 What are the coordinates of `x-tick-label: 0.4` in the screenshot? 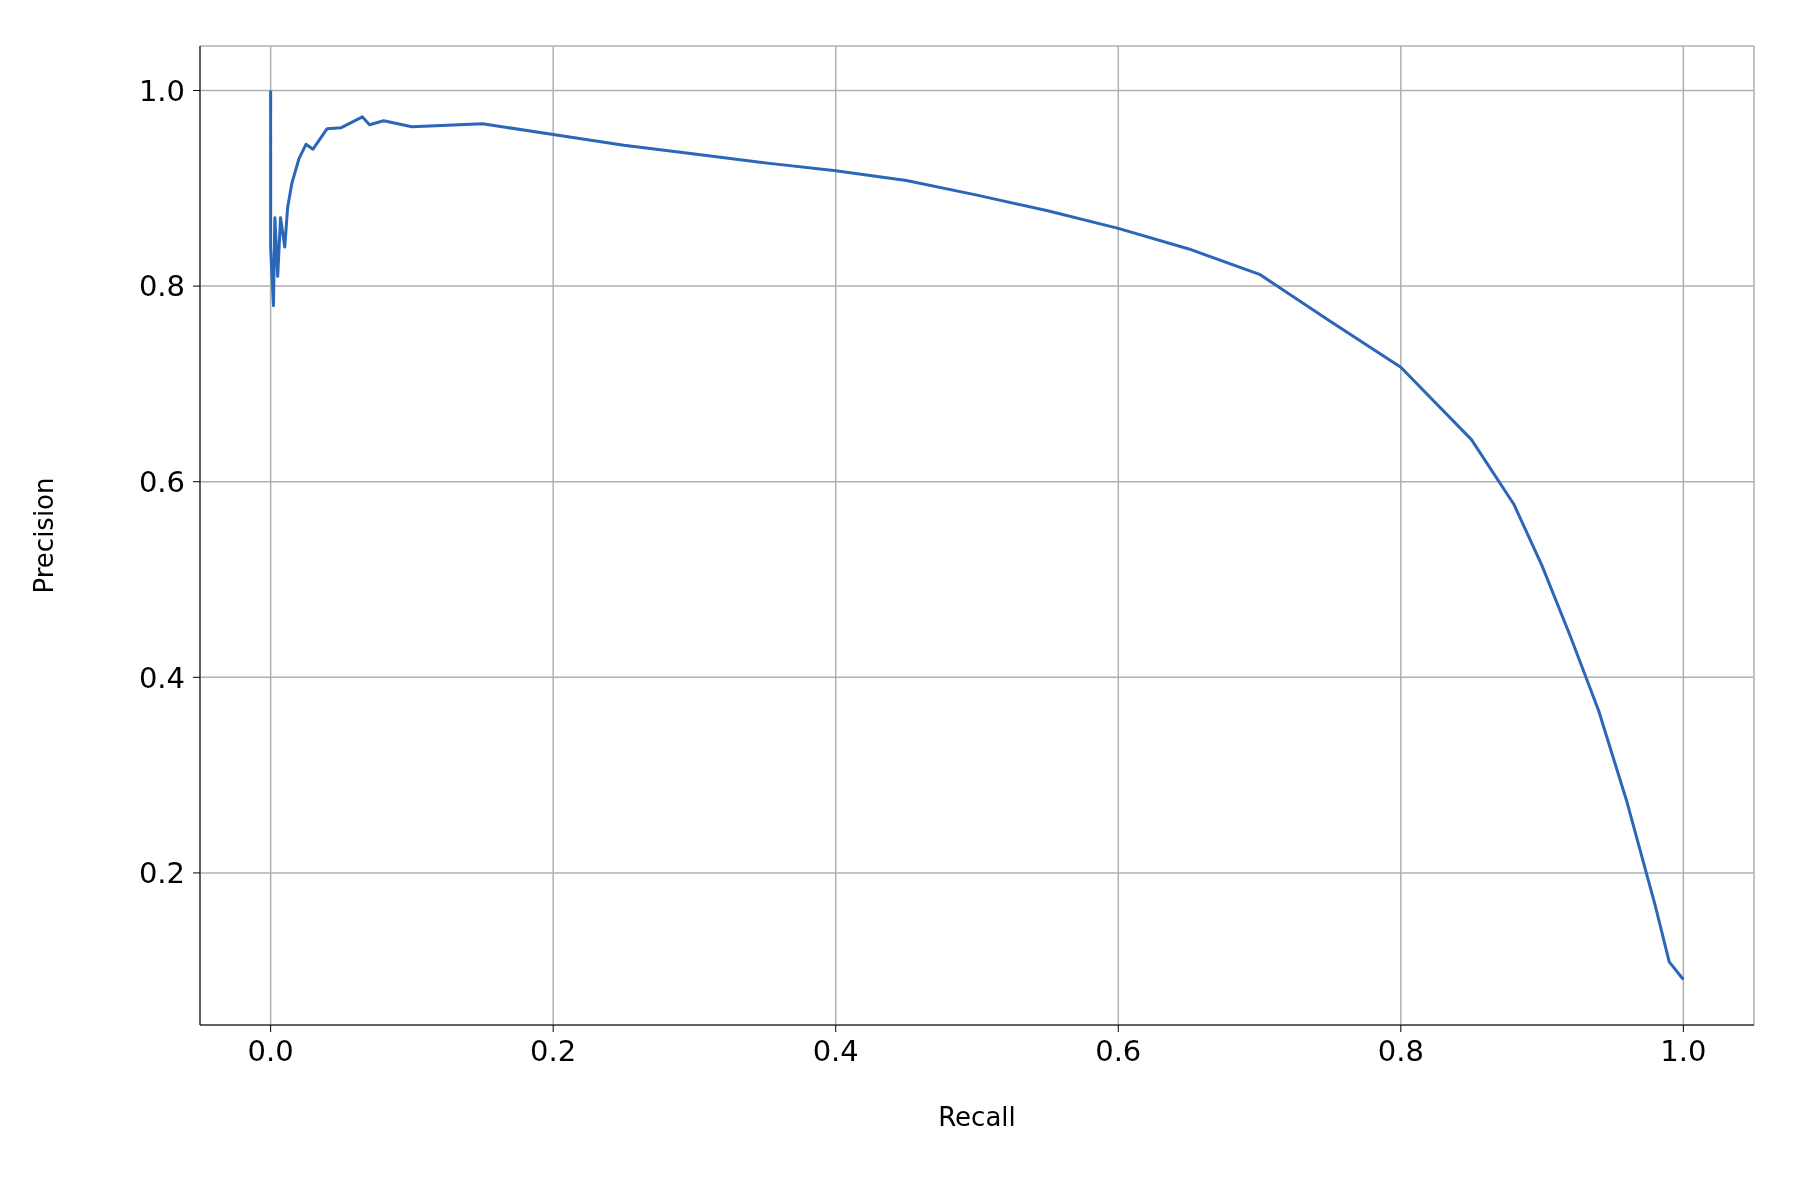 It's located at (835, 1050).